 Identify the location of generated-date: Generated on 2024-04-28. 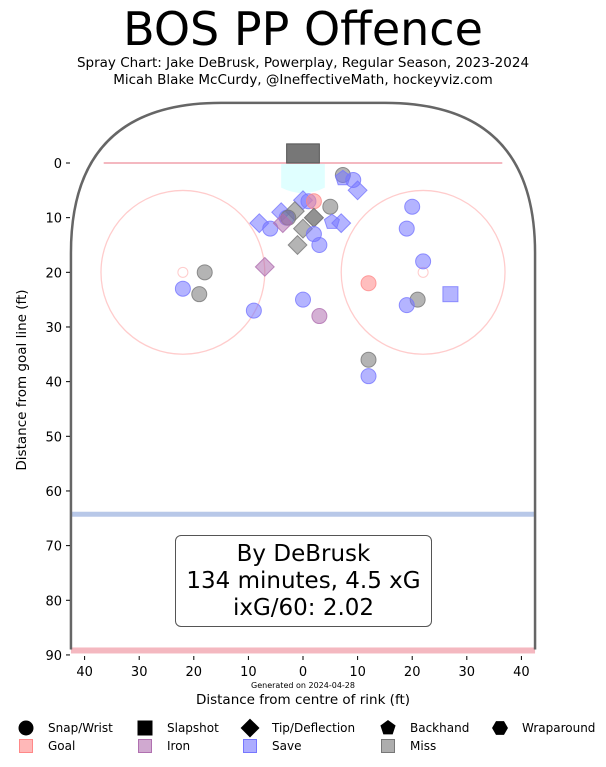
(303, 685).